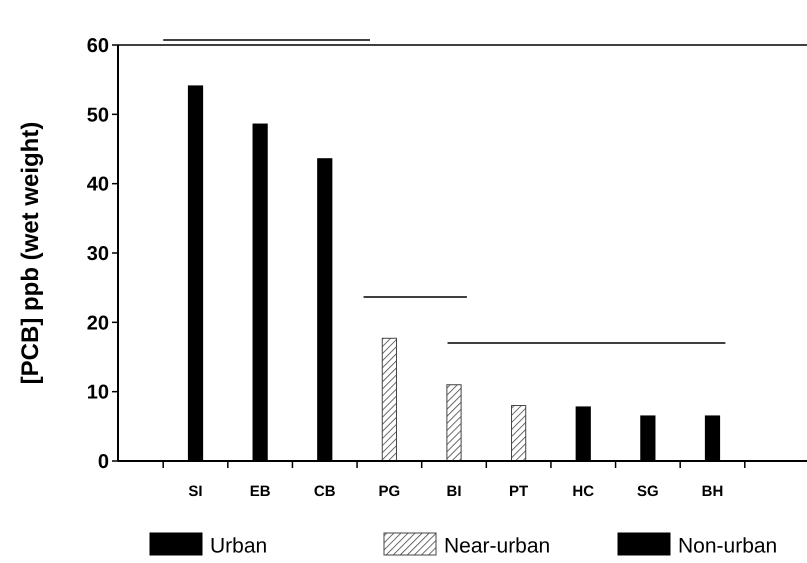  Describe the element at coordinates (518, 491) in the screenshot. I see `x-tick-label: PT` at that location.